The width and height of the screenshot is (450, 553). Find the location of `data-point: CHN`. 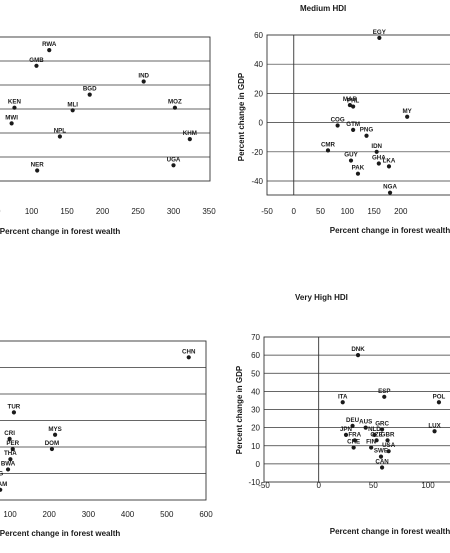

data-point: CHN is located at coordinates (189, 354).